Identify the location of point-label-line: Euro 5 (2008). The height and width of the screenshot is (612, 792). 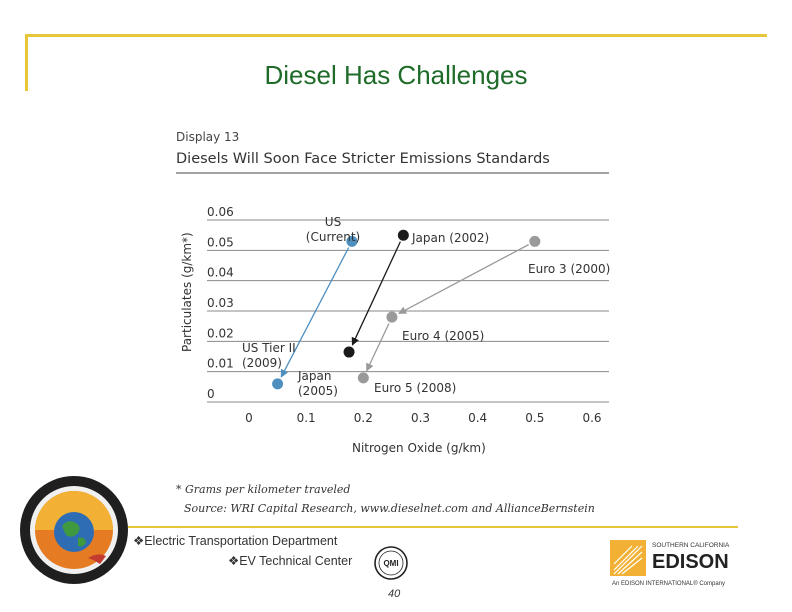
(415, 388).